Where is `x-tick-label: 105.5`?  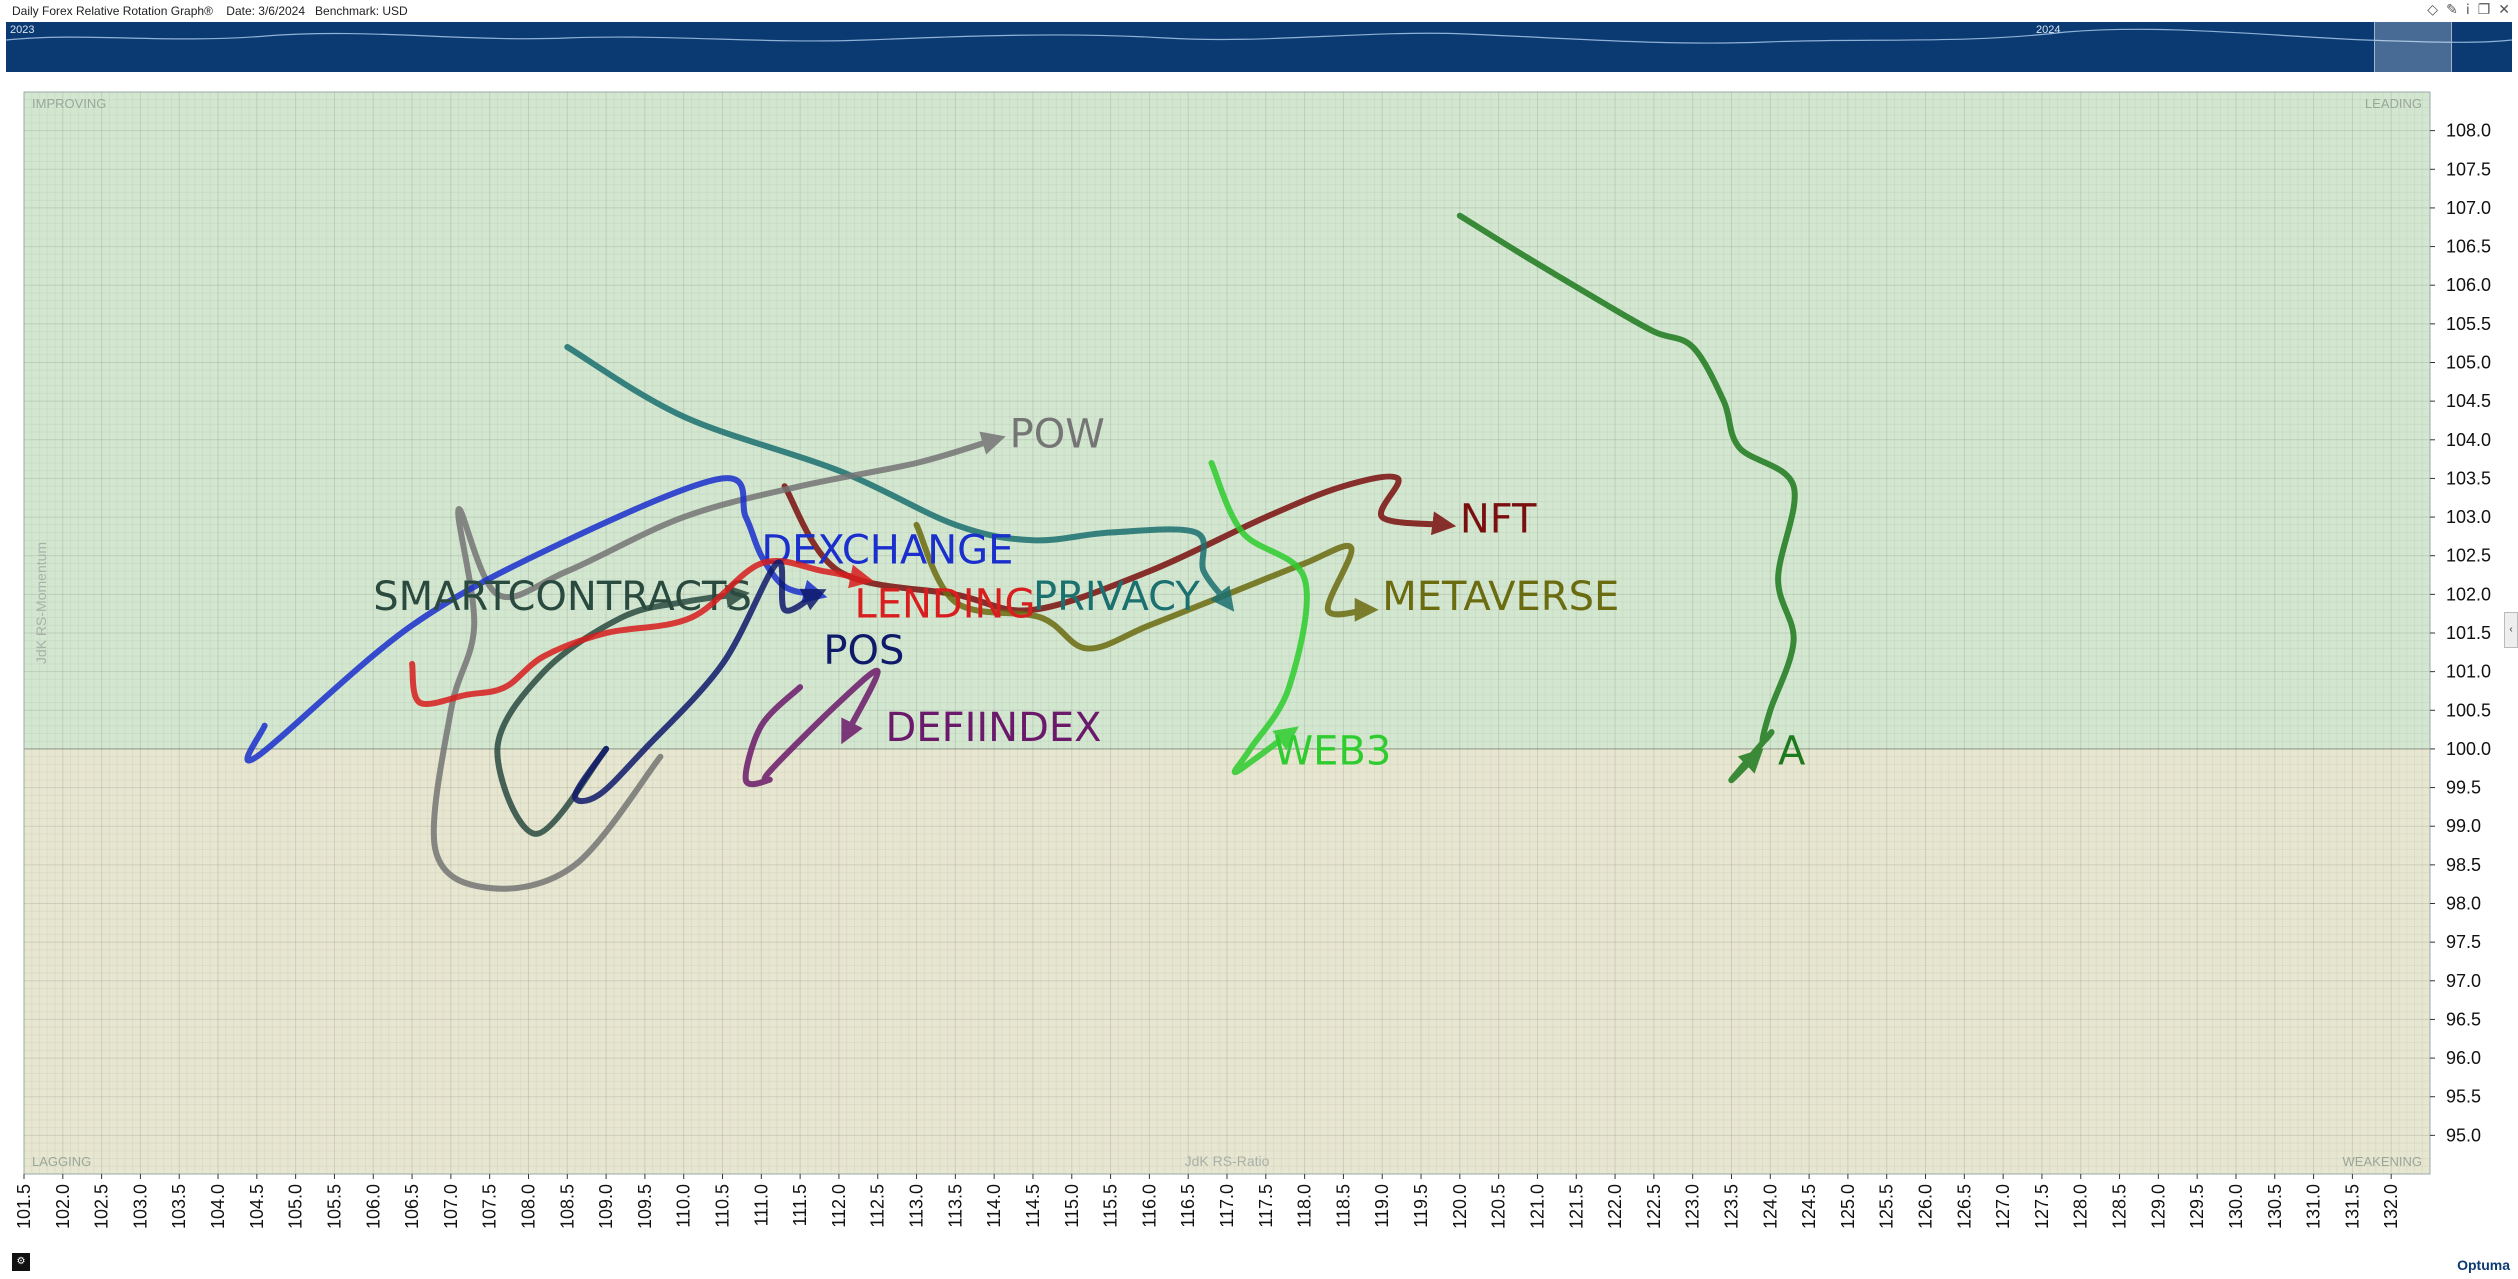 x-tick-label: 105.5 is located at coordinates (334, 1206).